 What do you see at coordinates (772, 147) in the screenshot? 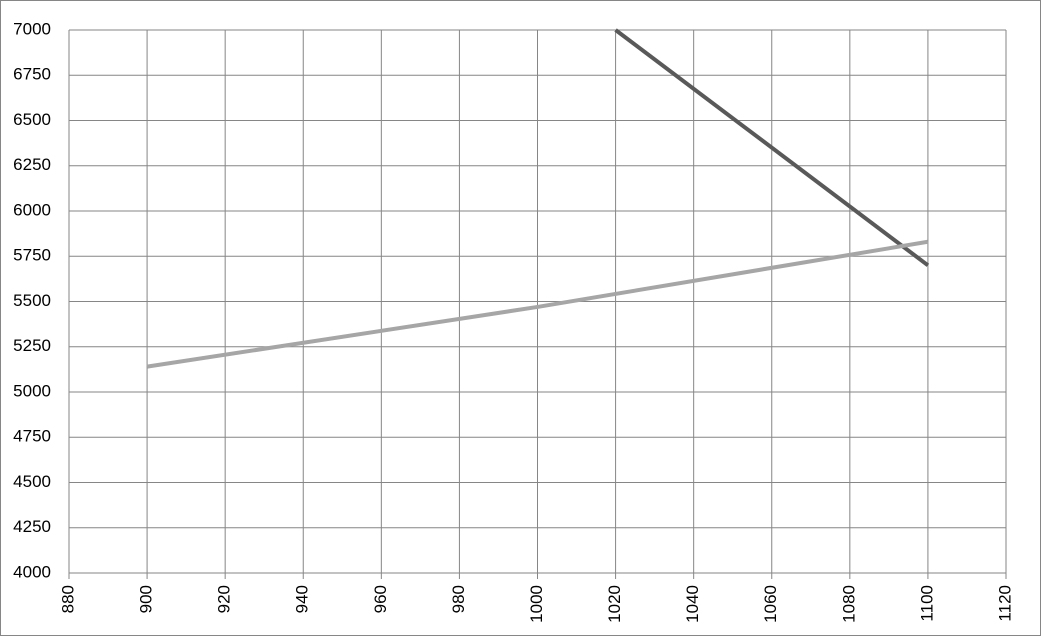
I see `series-line` at bounding box center [772, 147].